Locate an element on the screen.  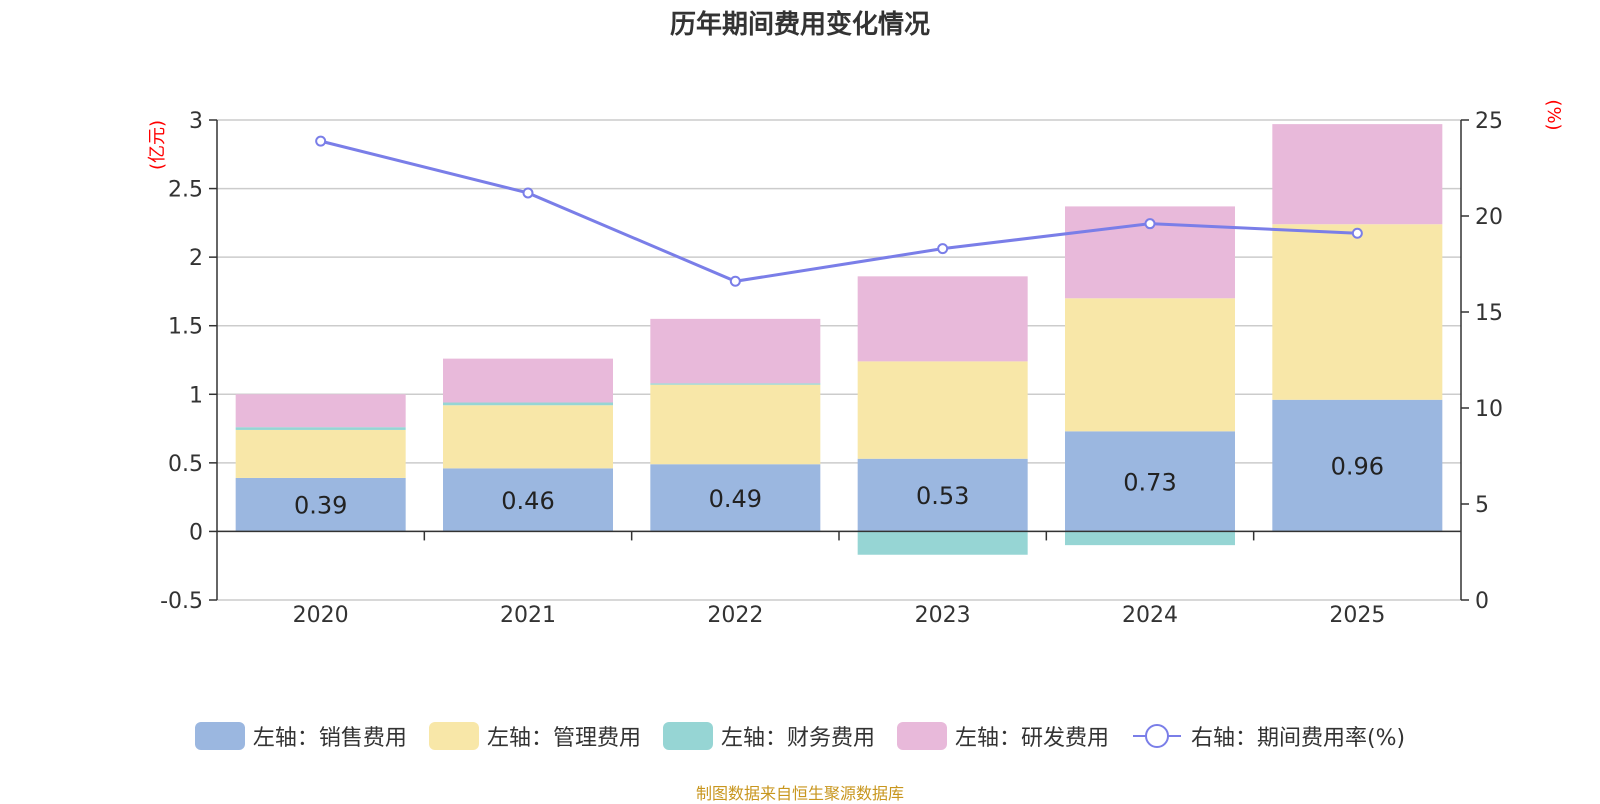
right-tick-label: 10 is located at coordinates (1489, 409).